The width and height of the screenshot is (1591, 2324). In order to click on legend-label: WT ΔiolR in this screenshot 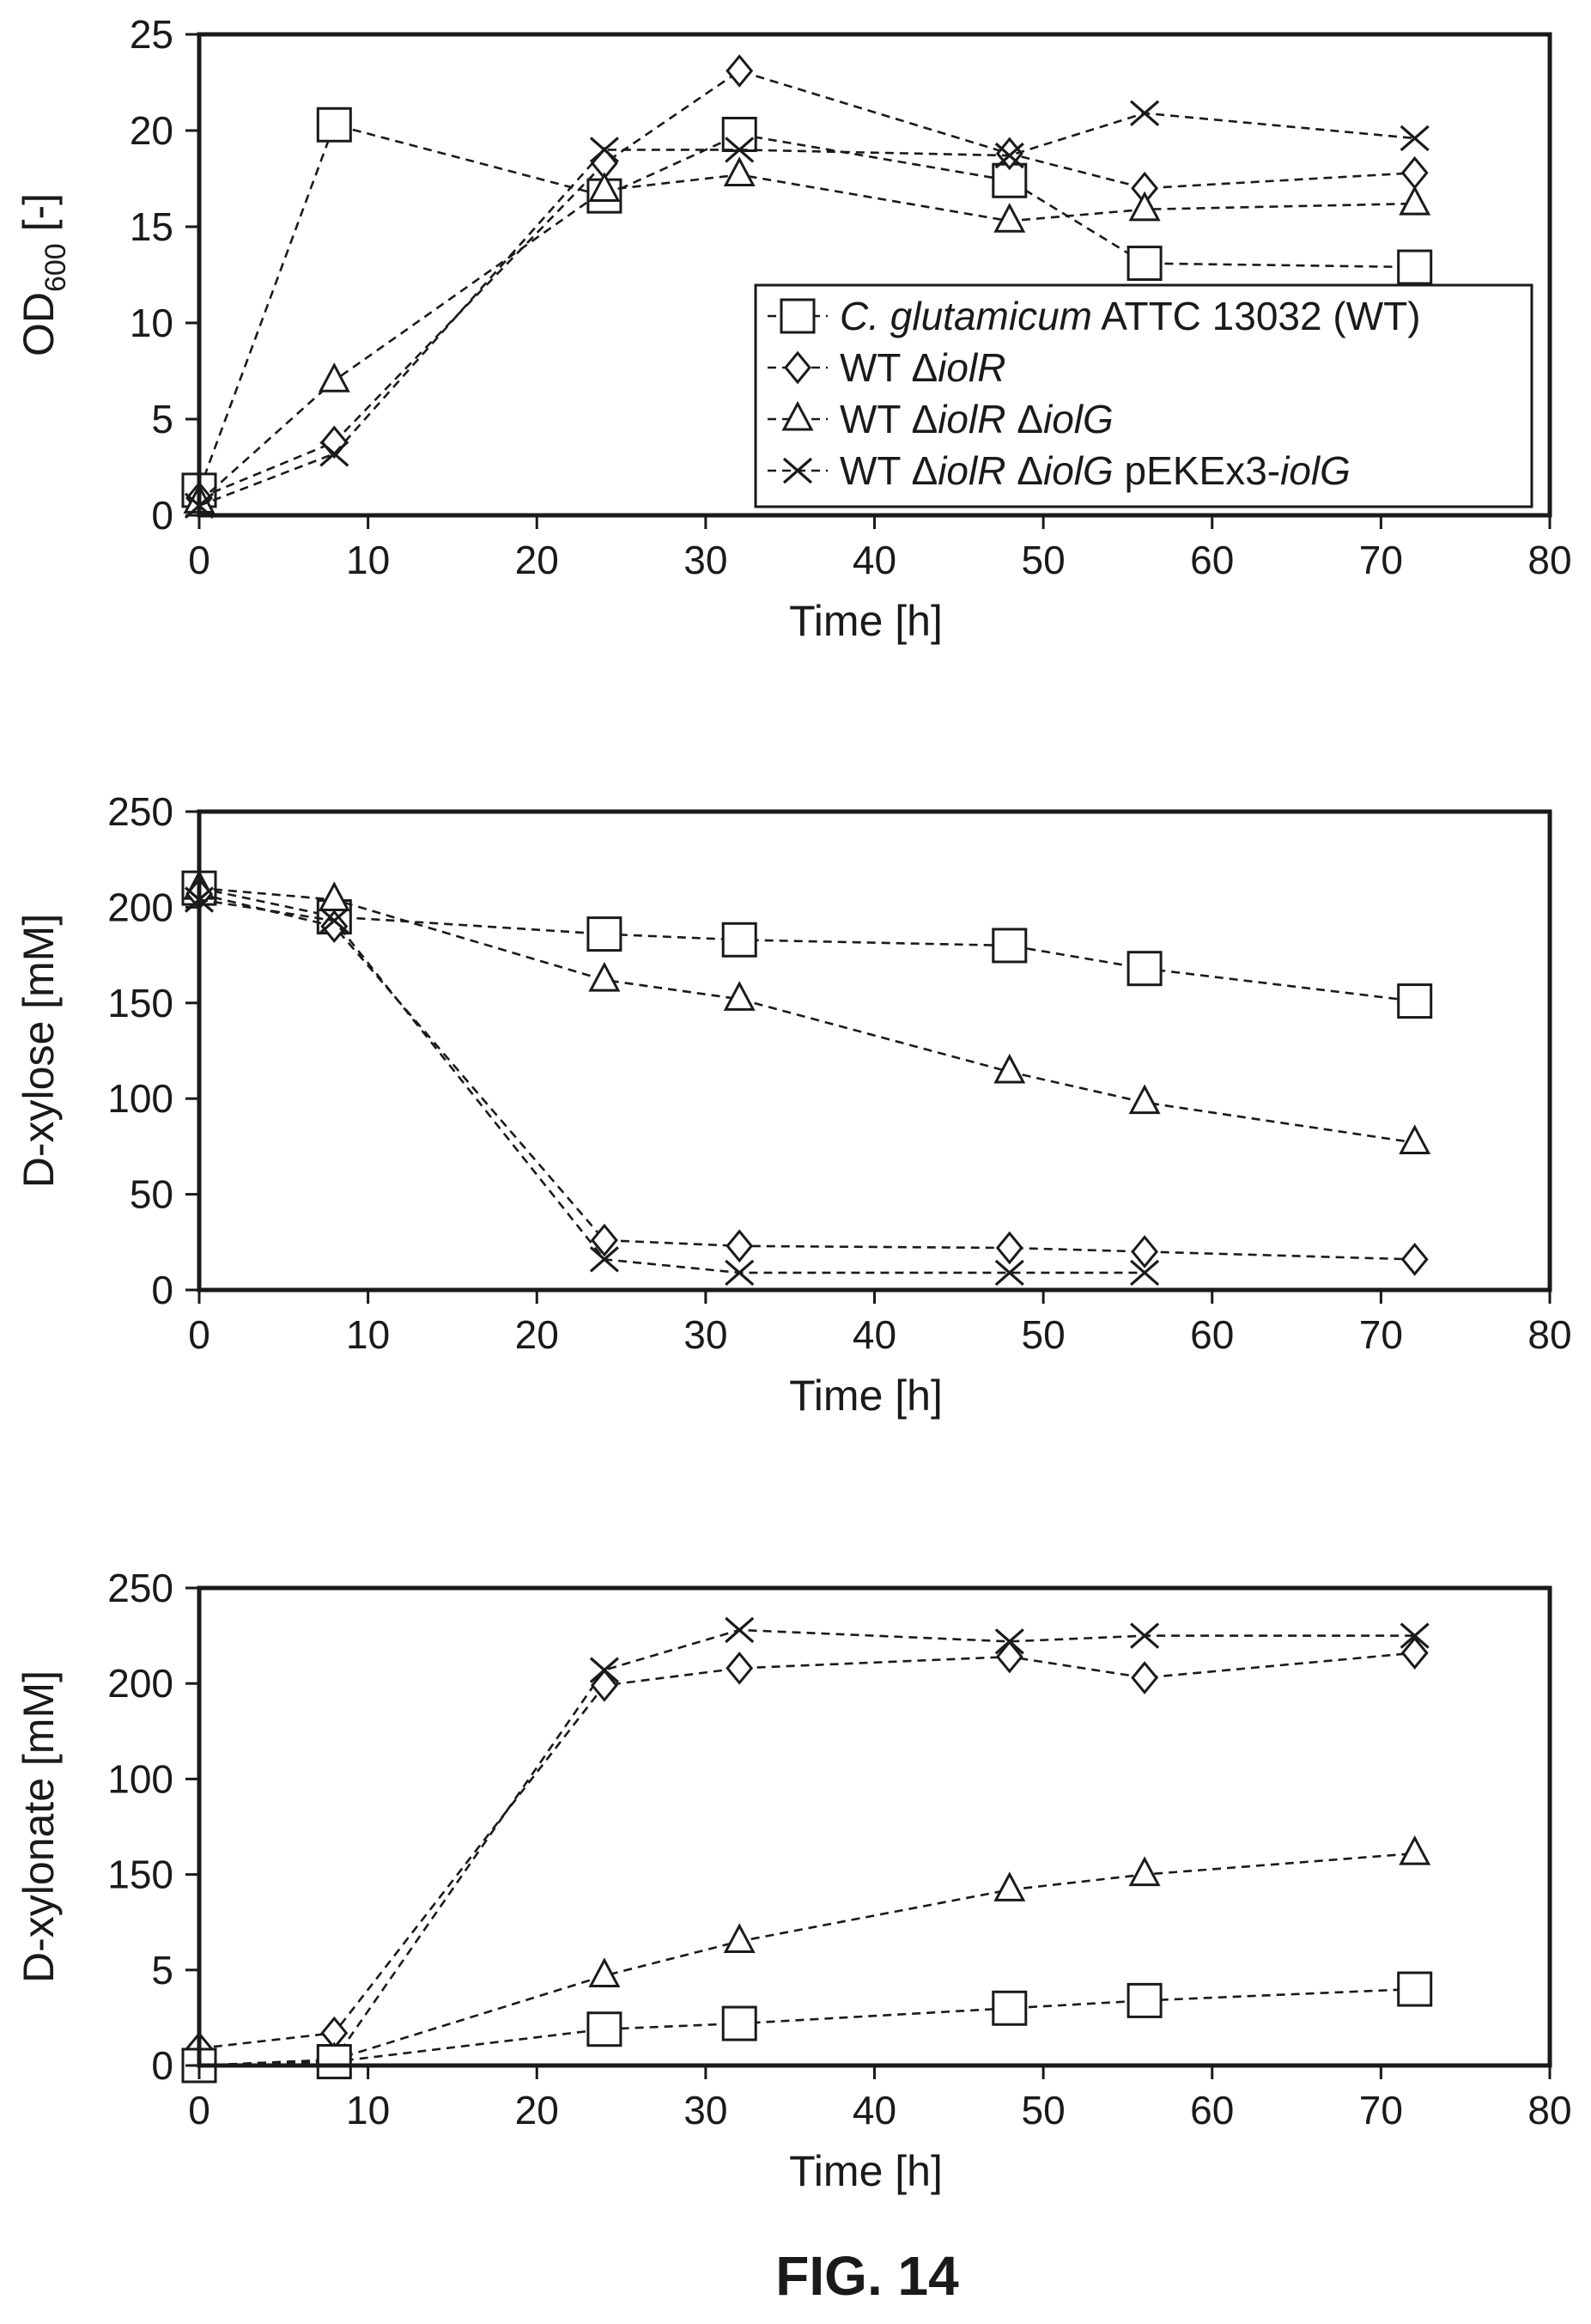, I will do `click(922, 368)`.